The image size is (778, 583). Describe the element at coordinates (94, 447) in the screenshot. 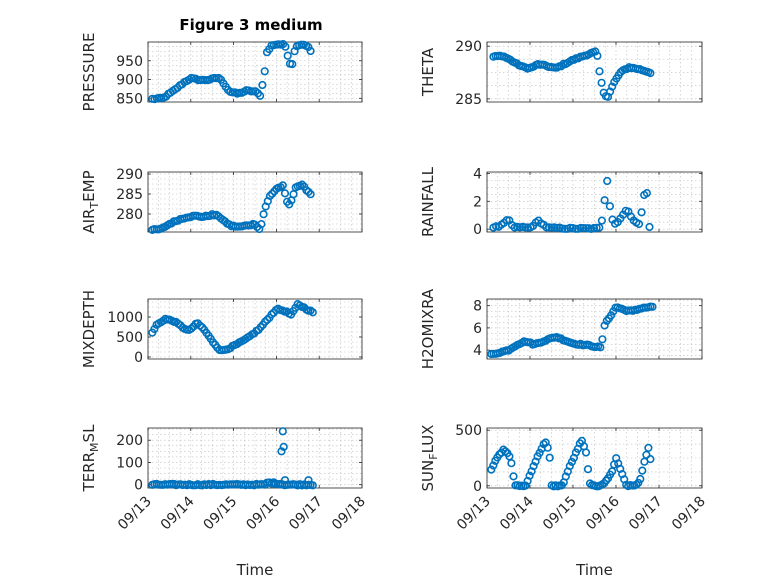

I see `y-axis-label-sub: M` at that location.